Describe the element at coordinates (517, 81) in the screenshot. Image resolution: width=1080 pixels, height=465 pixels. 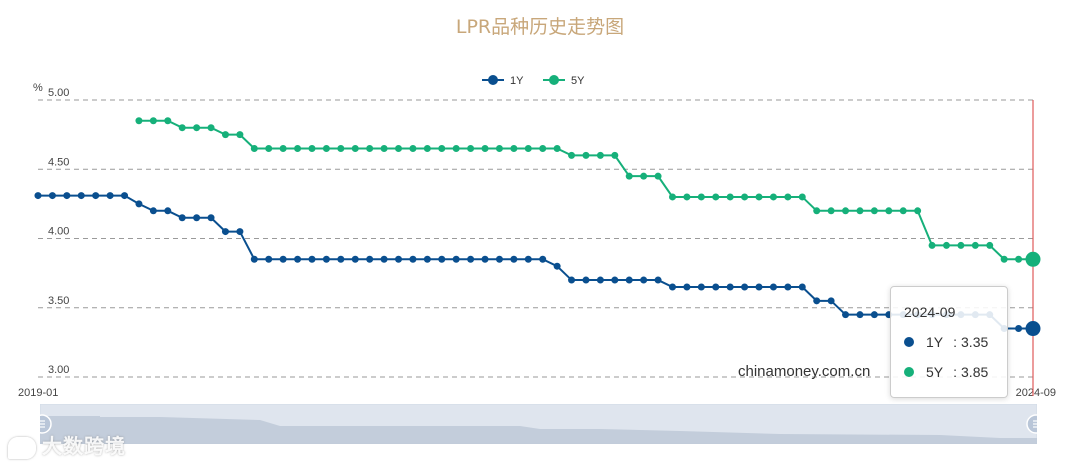
I see `legend-label-1y: 1Y` at that location.